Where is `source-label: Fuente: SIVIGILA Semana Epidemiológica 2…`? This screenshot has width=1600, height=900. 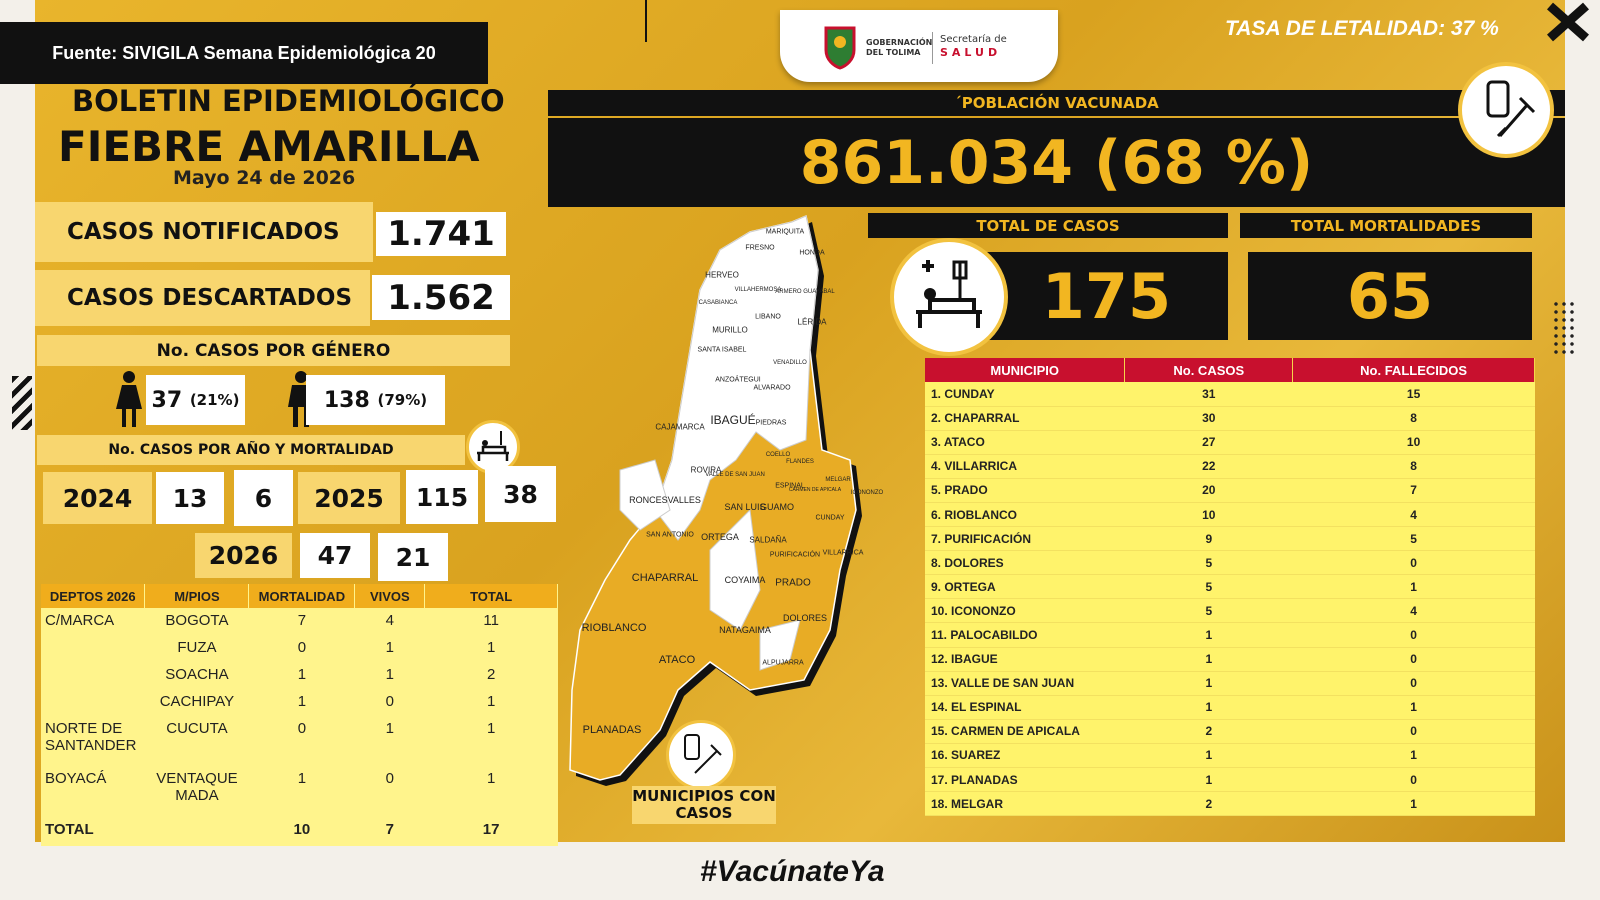 source-label: Fuente: SIVIGILA Semana Epidemiológica 2… is located at coordinates (244, 53).